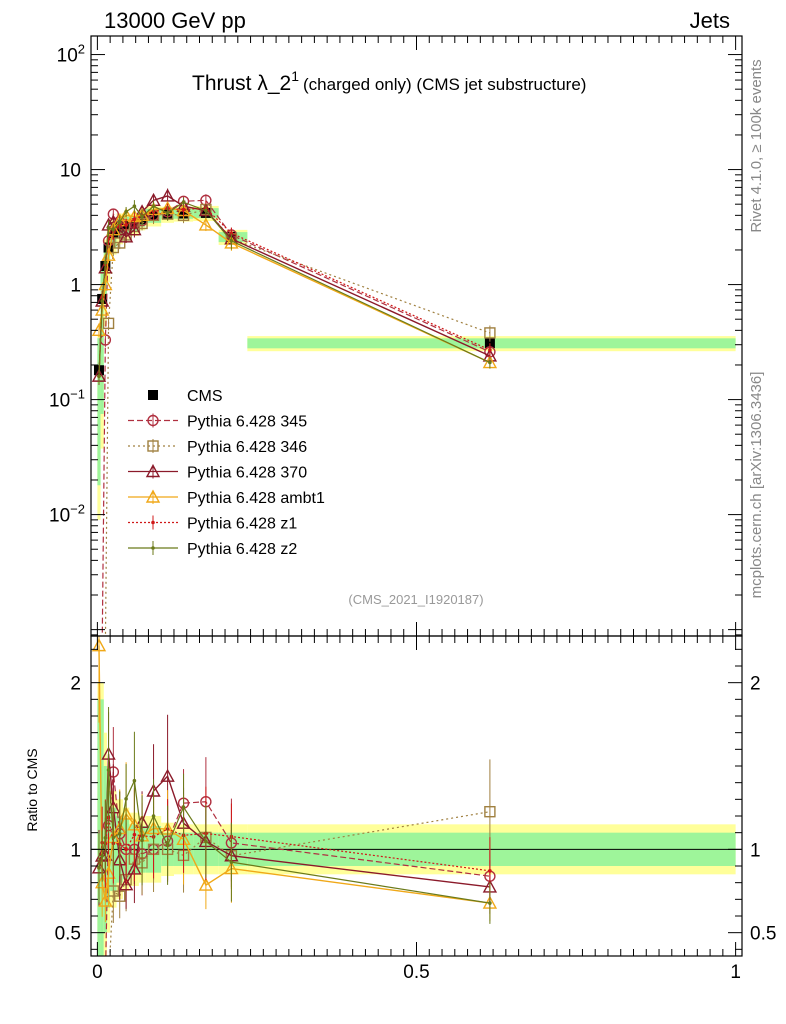  I want to click on site-label: mcplots.cern.ch [arXiv:1306.3436], so click(756, 485).